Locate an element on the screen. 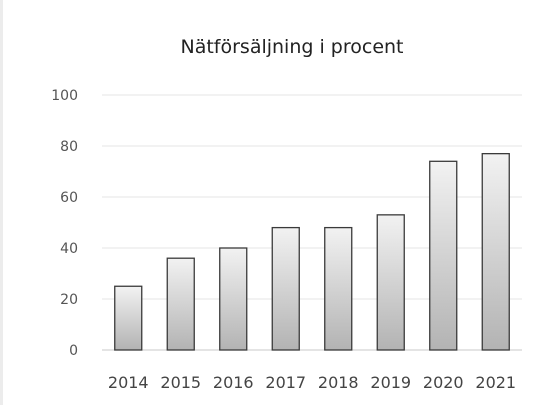 Image resolution: width=540 pixels, height=405 pixels. y-tick-label: 80 is located at coordinates (69, 147).